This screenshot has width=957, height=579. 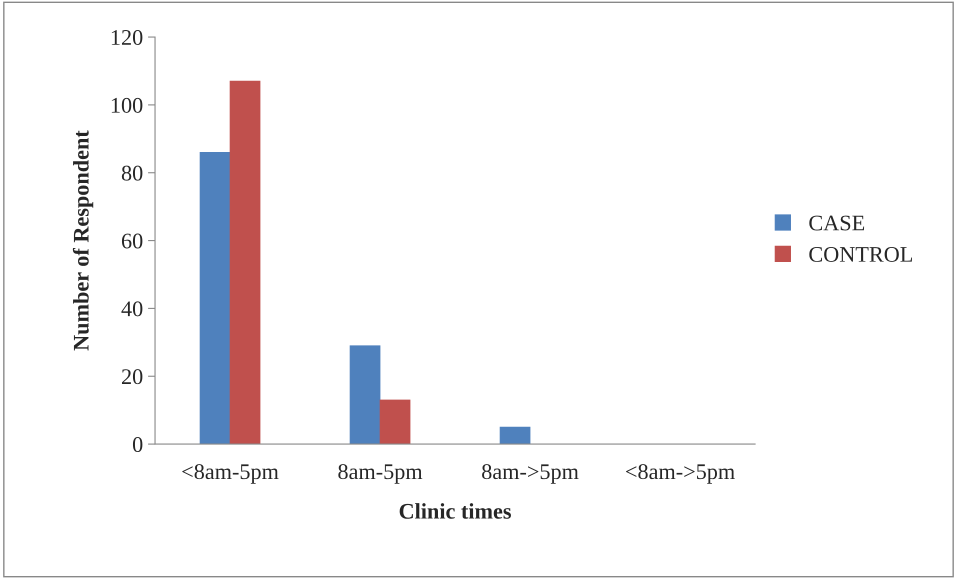 What do you see at coordinates (380, 474) in the screenshot?
I see `x-tick-label: 8am-5pm` at bounding box center [380, 474].